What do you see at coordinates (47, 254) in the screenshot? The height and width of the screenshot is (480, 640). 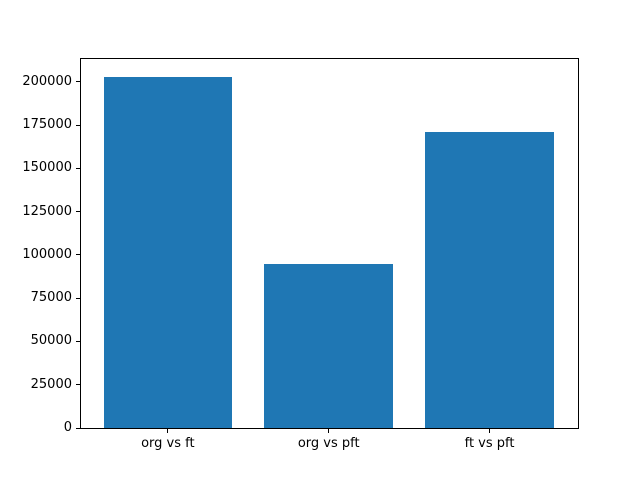 I see `y-axis-tick-label: 100000` at bounding box center [47, 254].